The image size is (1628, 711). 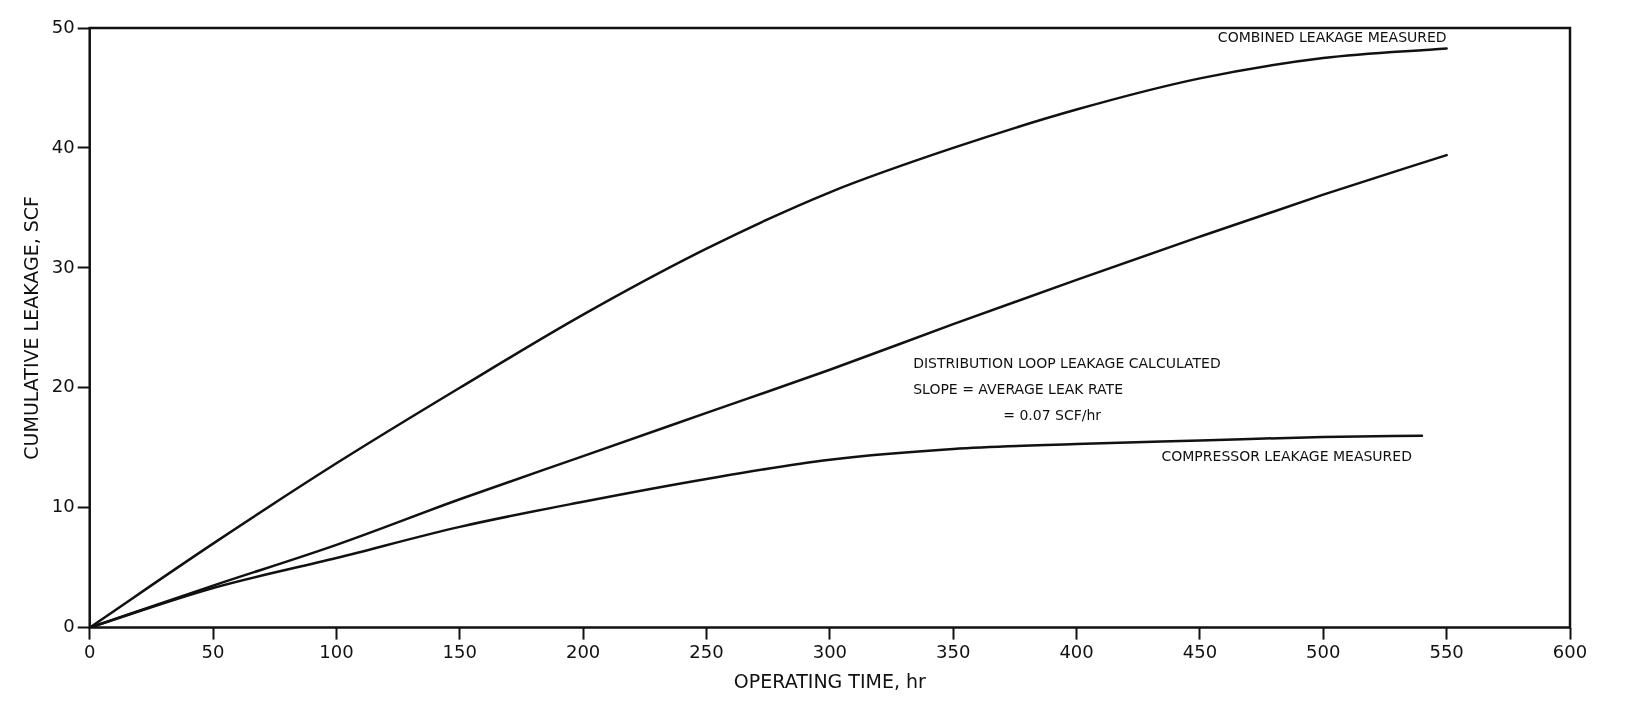 What do you see at coordinates (1570, 652) in the screenshot?
I see `x-tick-label: 600` at bounding box center [1570, 652].